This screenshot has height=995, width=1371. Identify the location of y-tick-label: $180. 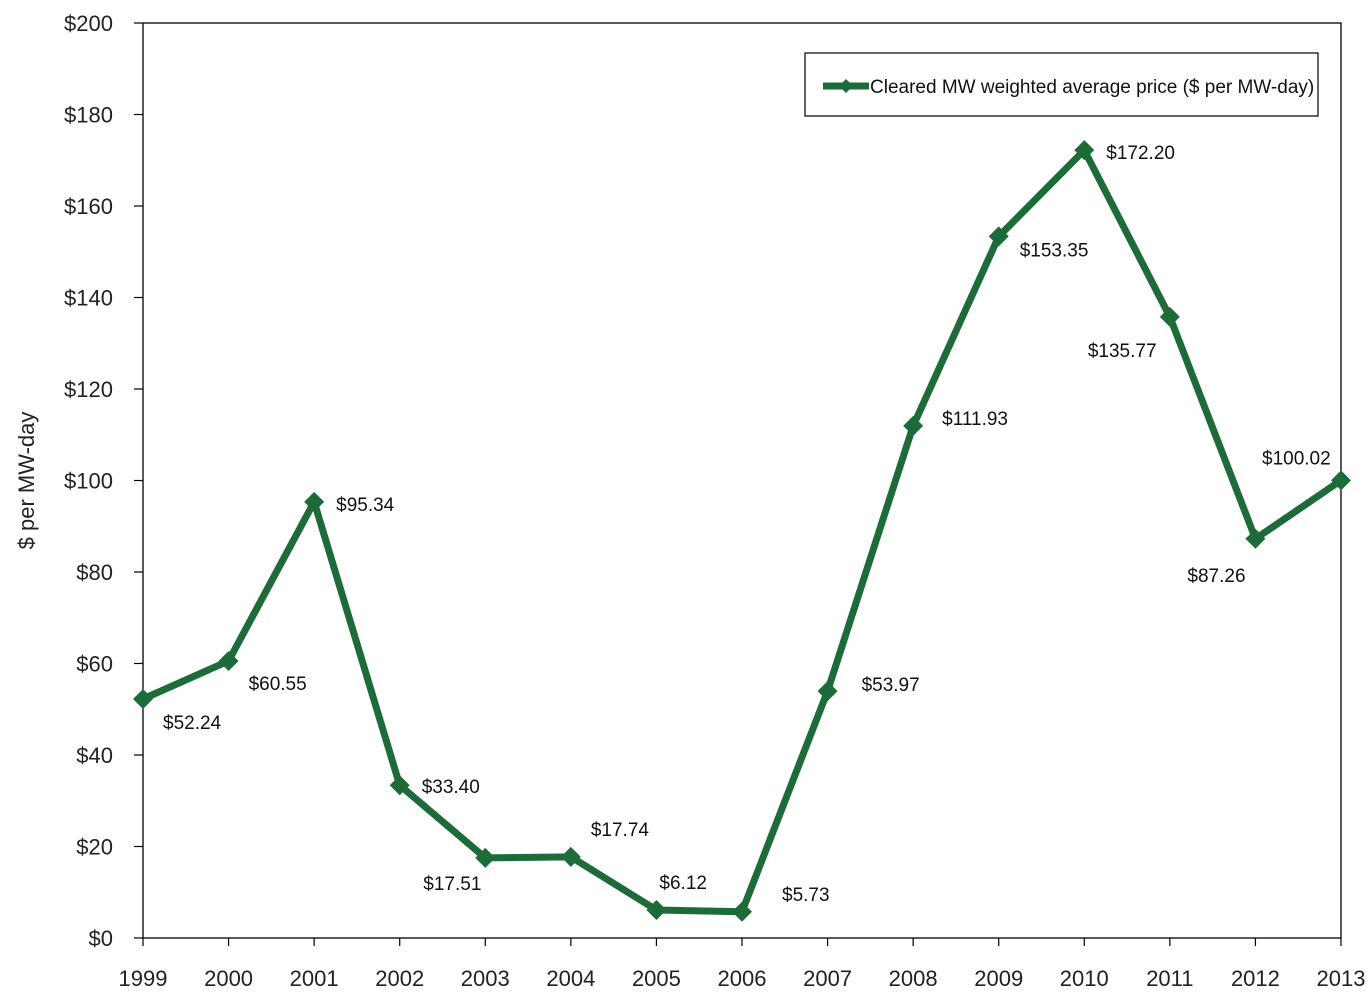
(88, 115).